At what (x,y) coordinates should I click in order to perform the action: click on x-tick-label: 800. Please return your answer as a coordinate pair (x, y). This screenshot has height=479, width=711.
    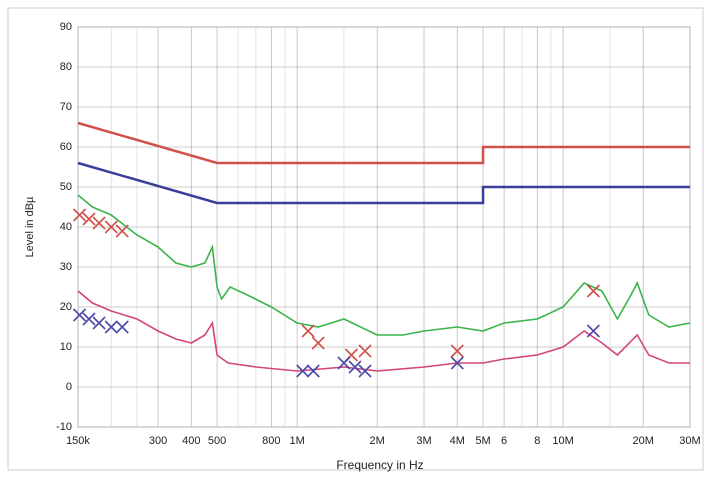
    Looking at the image, I should click on (271, 441).